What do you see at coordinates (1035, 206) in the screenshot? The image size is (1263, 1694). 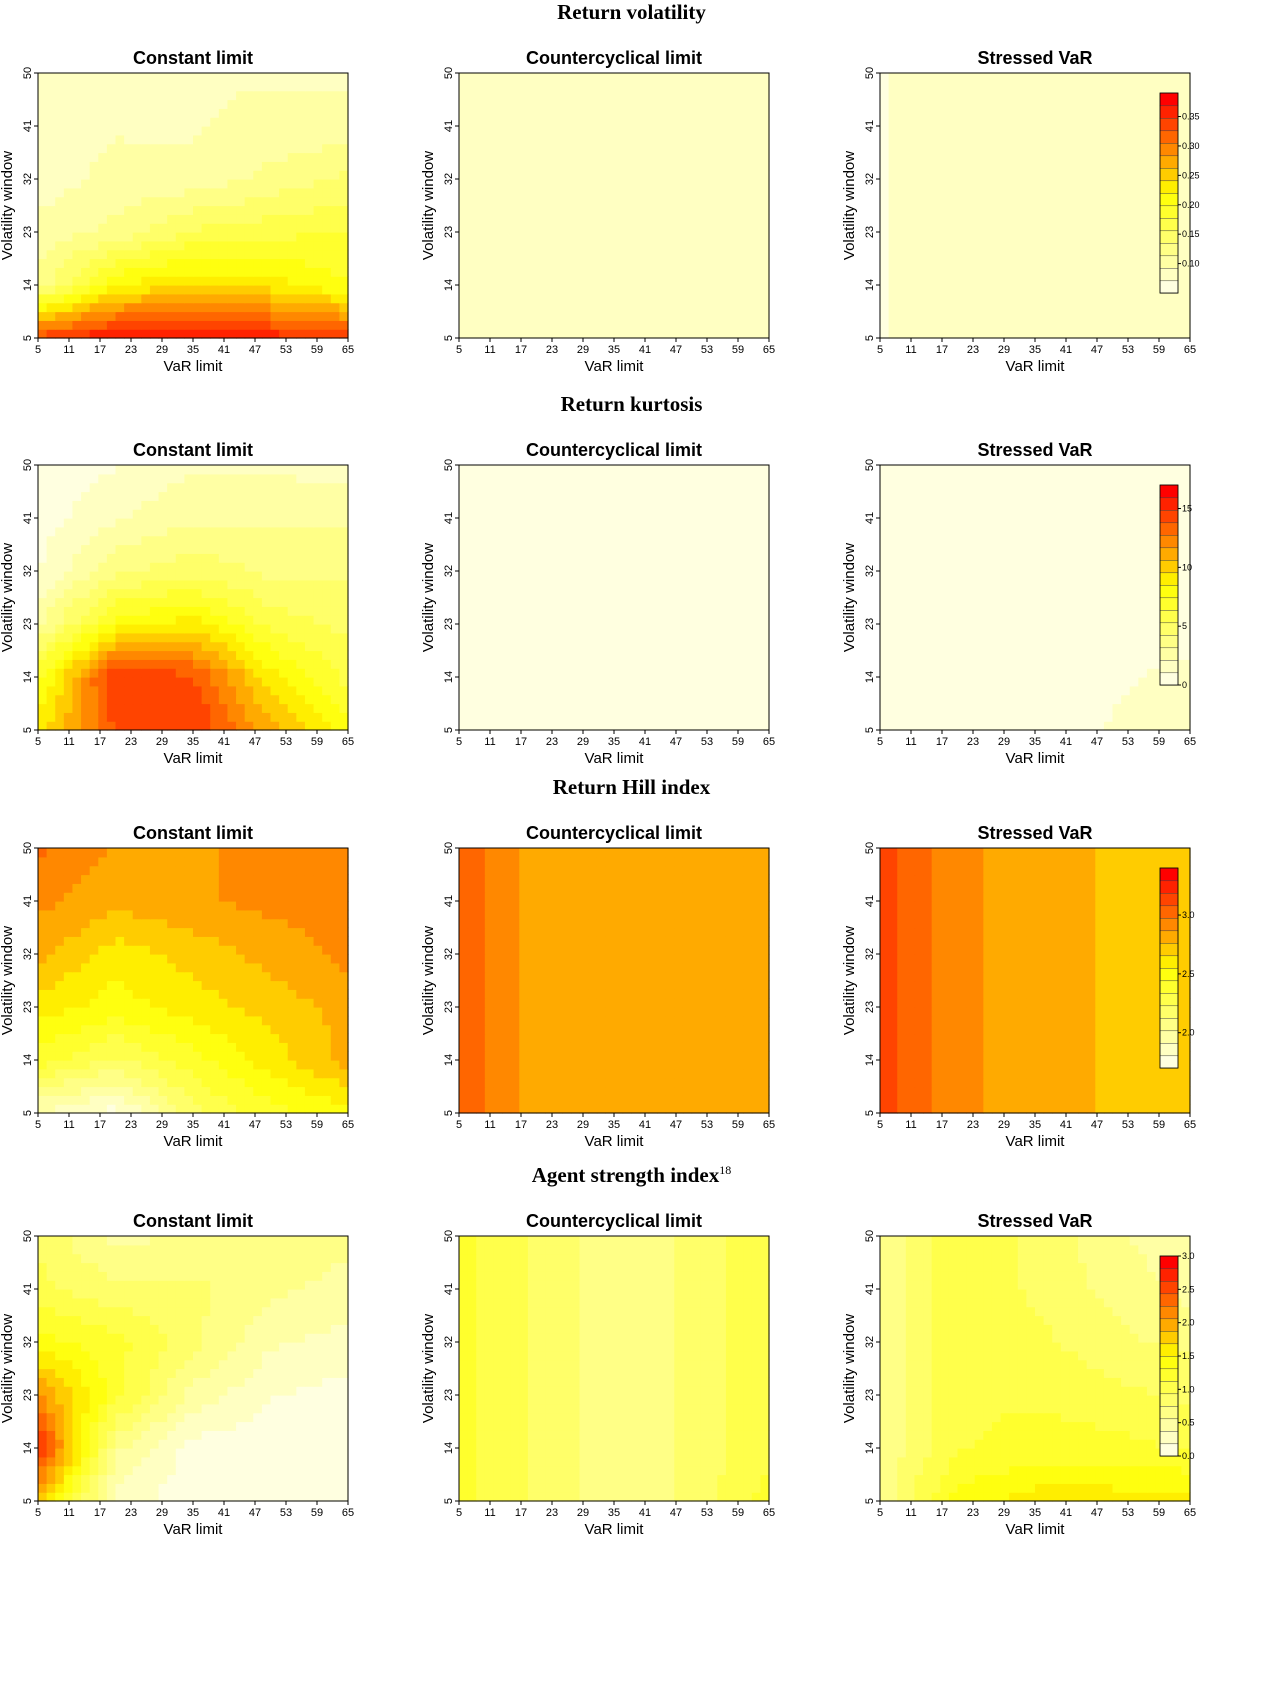 I see `heatmap-cells` at bounding box center [1035, 206].